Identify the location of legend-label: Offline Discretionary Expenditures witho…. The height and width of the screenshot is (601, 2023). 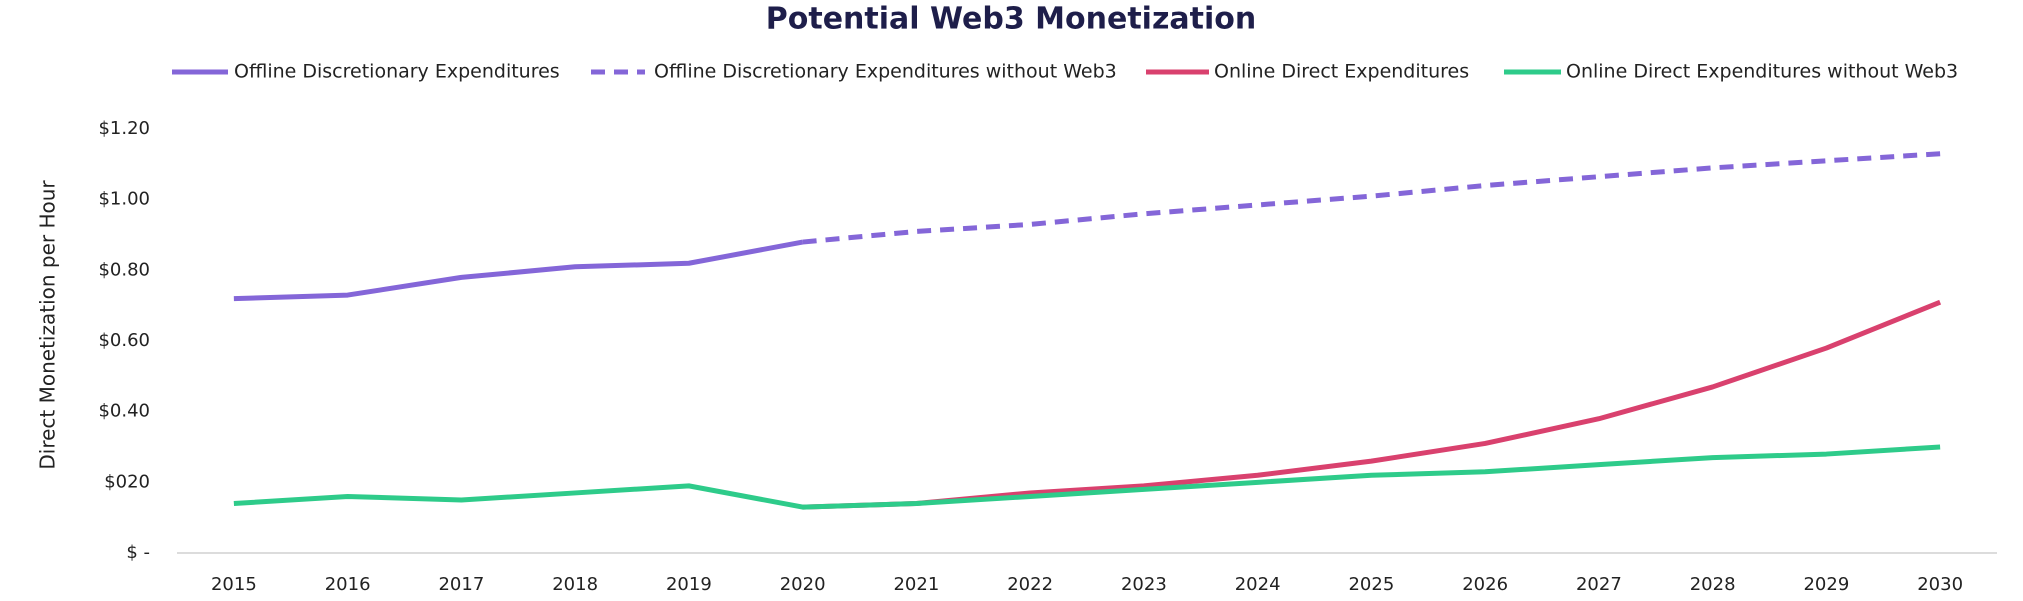
(885, 72).